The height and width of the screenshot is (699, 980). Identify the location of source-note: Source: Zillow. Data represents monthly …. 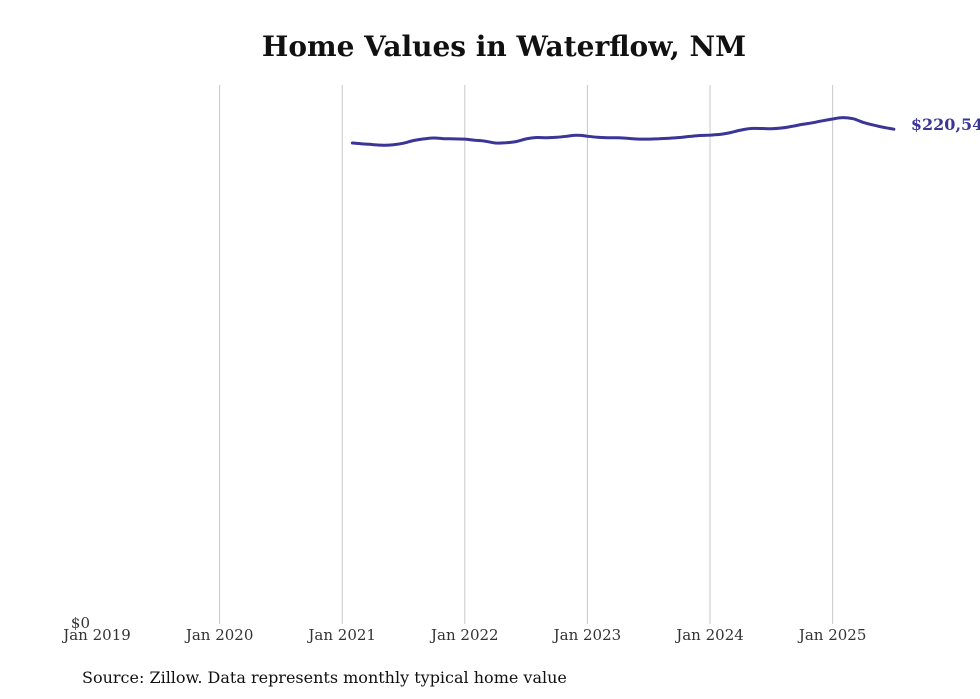
(324, 677).